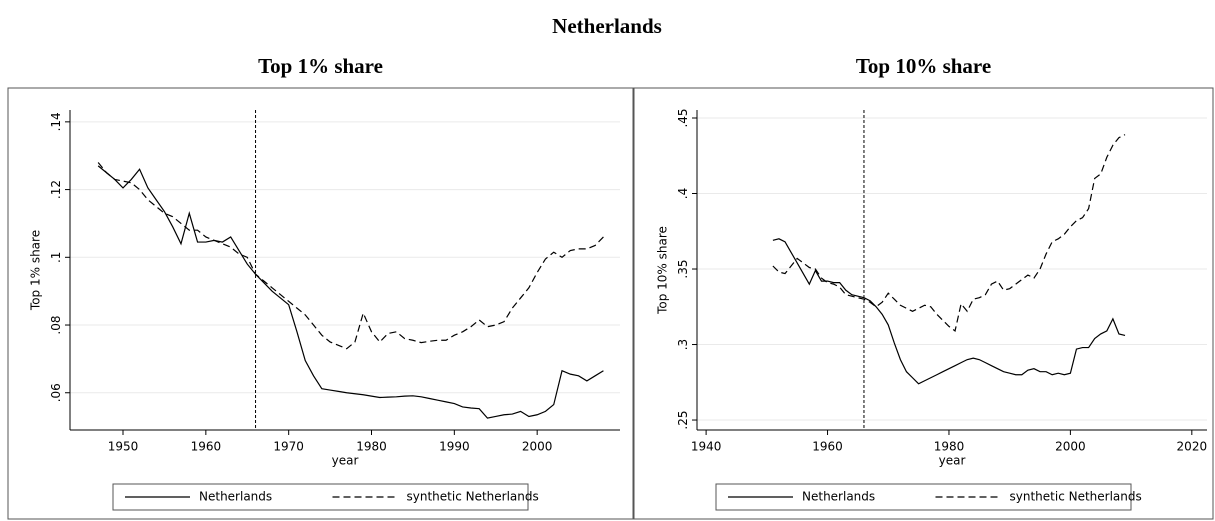 This screenshot has height=521, width=1215. Describe the element at coordinates (123, 447) in the screenshot. I see `x-tick-label: 1950` at that location.